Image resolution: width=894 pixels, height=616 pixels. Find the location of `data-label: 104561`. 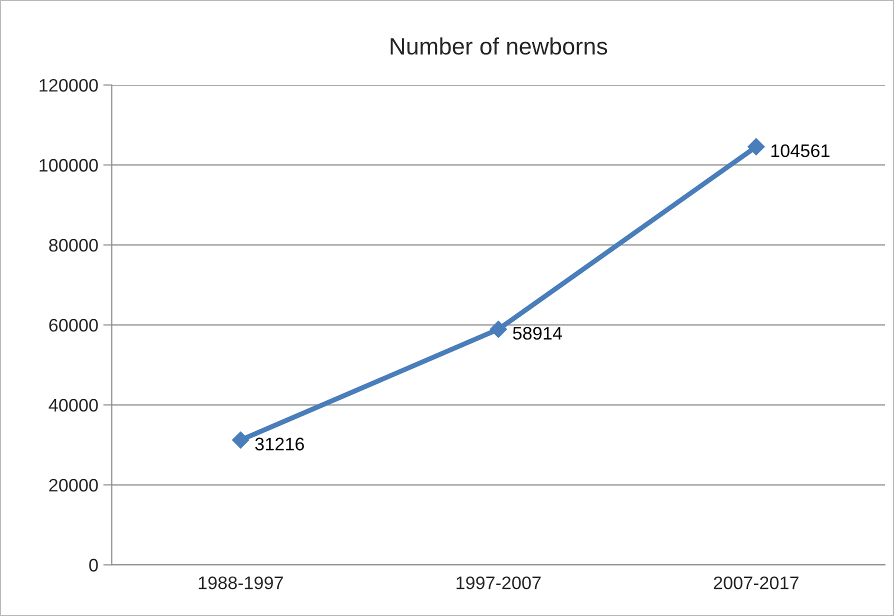

data-label: 104561 is located at coordinates (800, 151).